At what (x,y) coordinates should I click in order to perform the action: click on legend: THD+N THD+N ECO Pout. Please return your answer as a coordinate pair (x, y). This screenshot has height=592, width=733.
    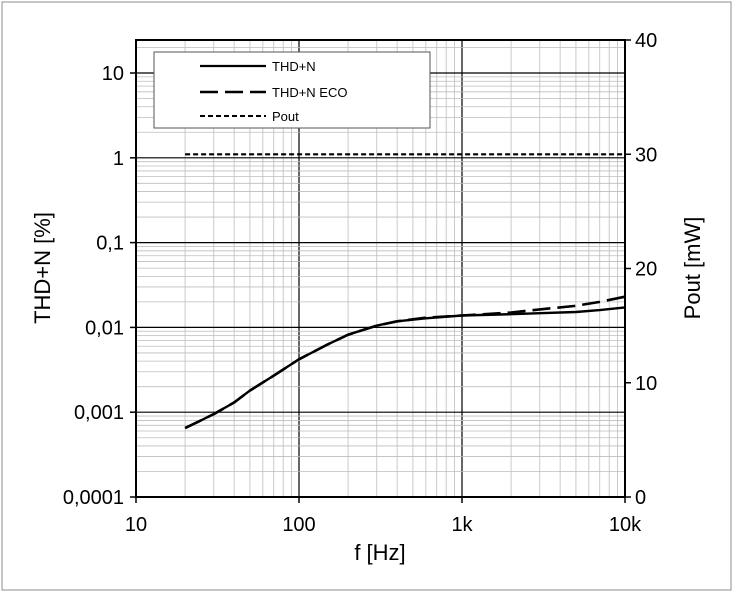
    Looking at the image, I should click on (292, 90).